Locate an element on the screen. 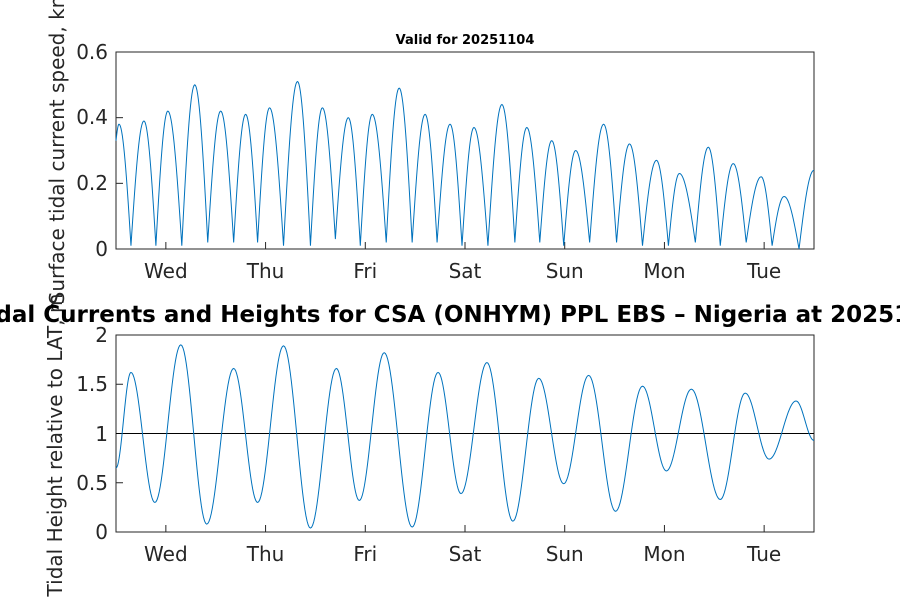  y-tick-label: 1 is located at coordinates (101, 434).